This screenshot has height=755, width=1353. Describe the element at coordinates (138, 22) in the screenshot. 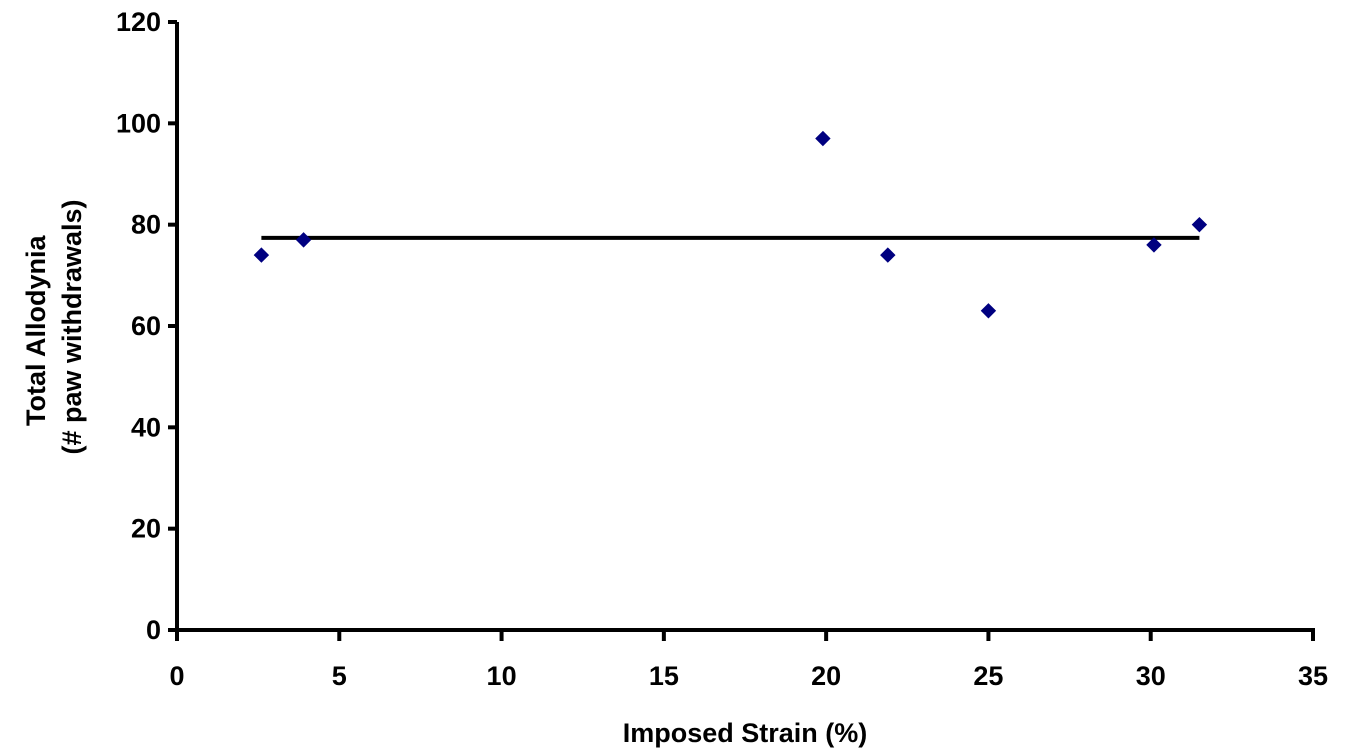

I see `y-tick-label: 120` at that location.